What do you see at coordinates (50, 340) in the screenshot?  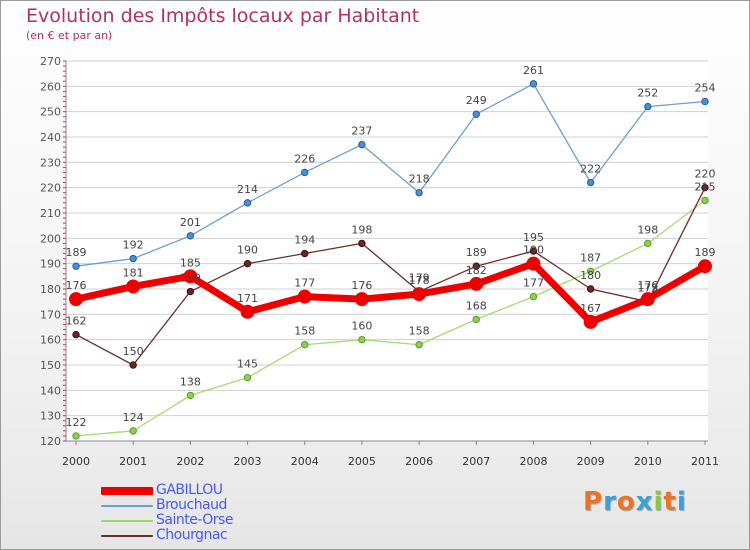 I see `y-tick-label-160: 160` at bounding box center [50, 340].